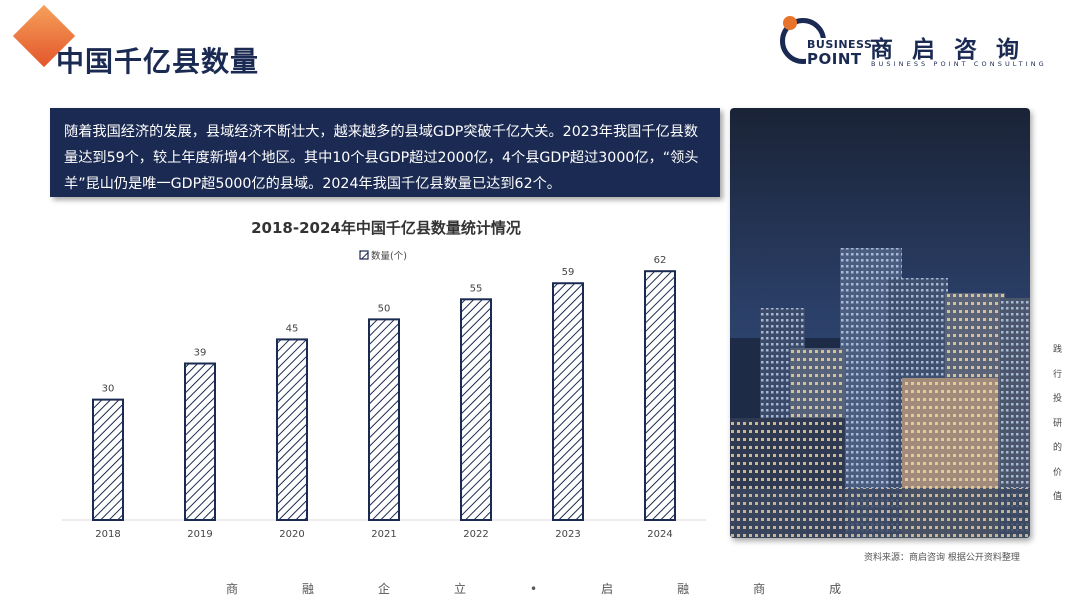  Describe the element at coordinates (834, 59) in the screenshot. I see `logo-line2: POINT` at that location.